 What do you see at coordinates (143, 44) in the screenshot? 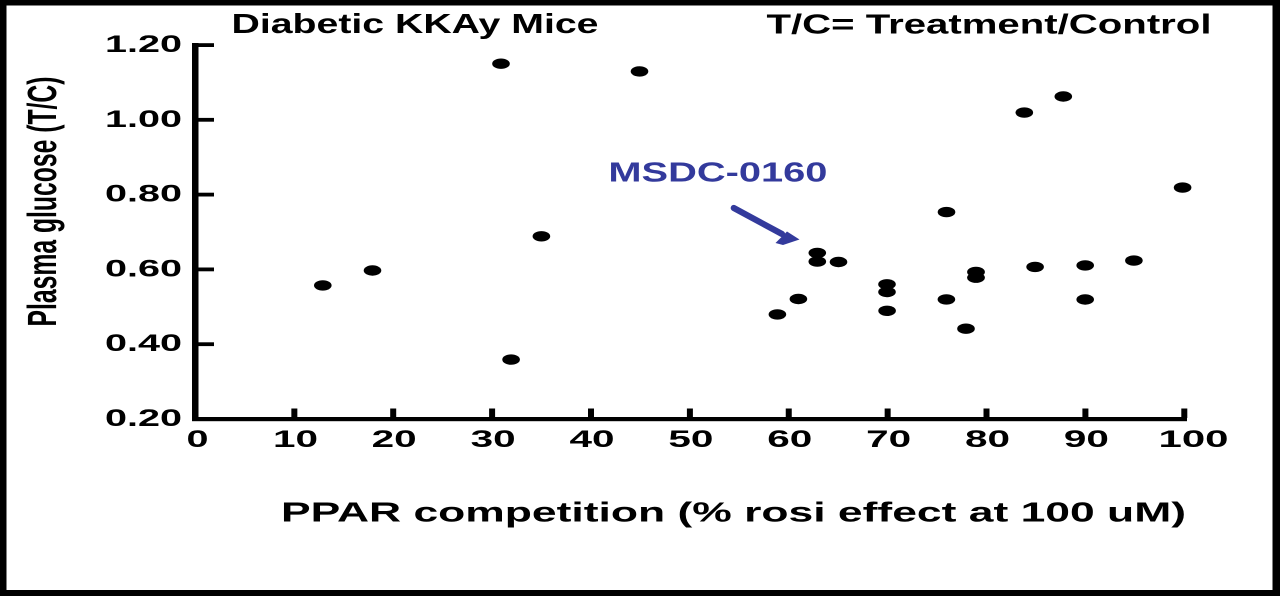
I see `svg-text: 1.20` at bounding box center [143, 44].